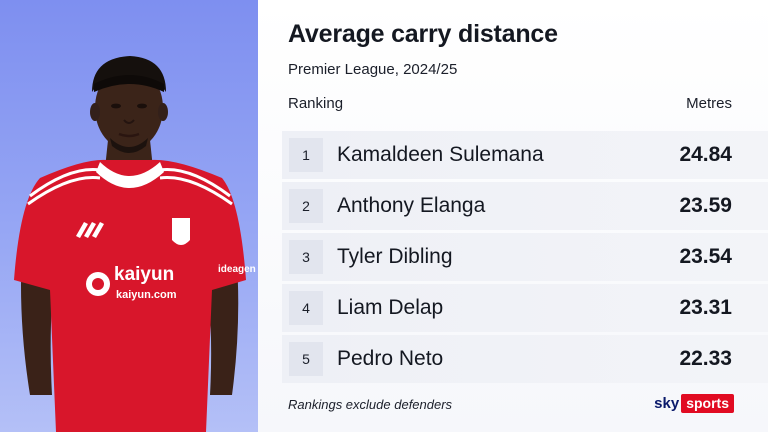 The height and width of the screenshot is (432, 768). I want to click on rank-number: 4, so click(306, 308).